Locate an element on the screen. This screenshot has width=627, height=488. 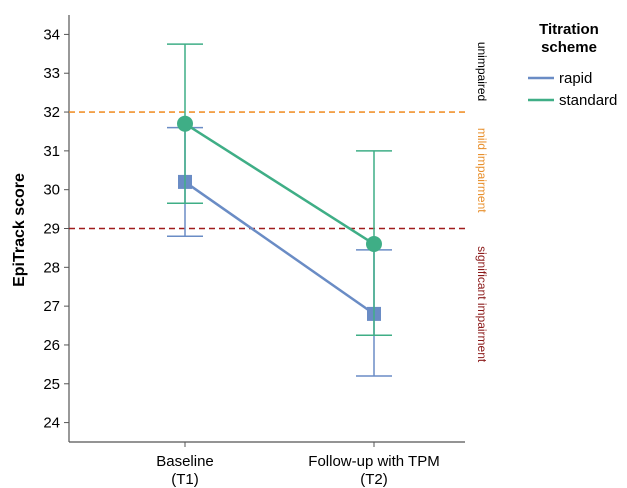
y-tick-label: 26 is located at coordinates (51, 345).